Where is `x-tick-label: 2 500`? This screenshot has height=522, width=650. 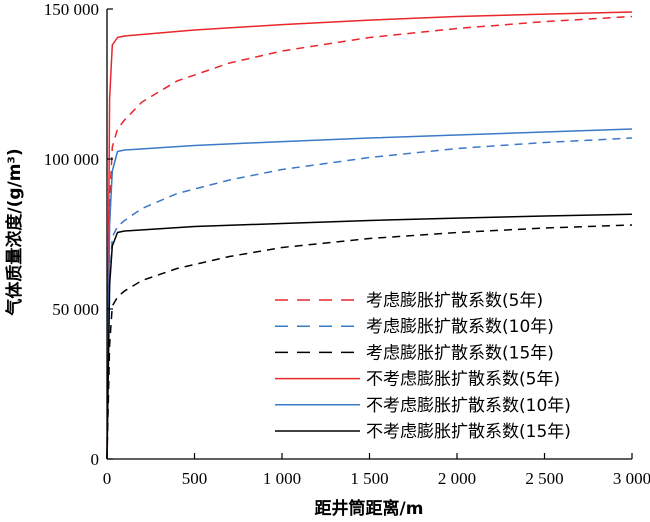
x-tick-label: 2 500 is located at coordinates (544, 478).